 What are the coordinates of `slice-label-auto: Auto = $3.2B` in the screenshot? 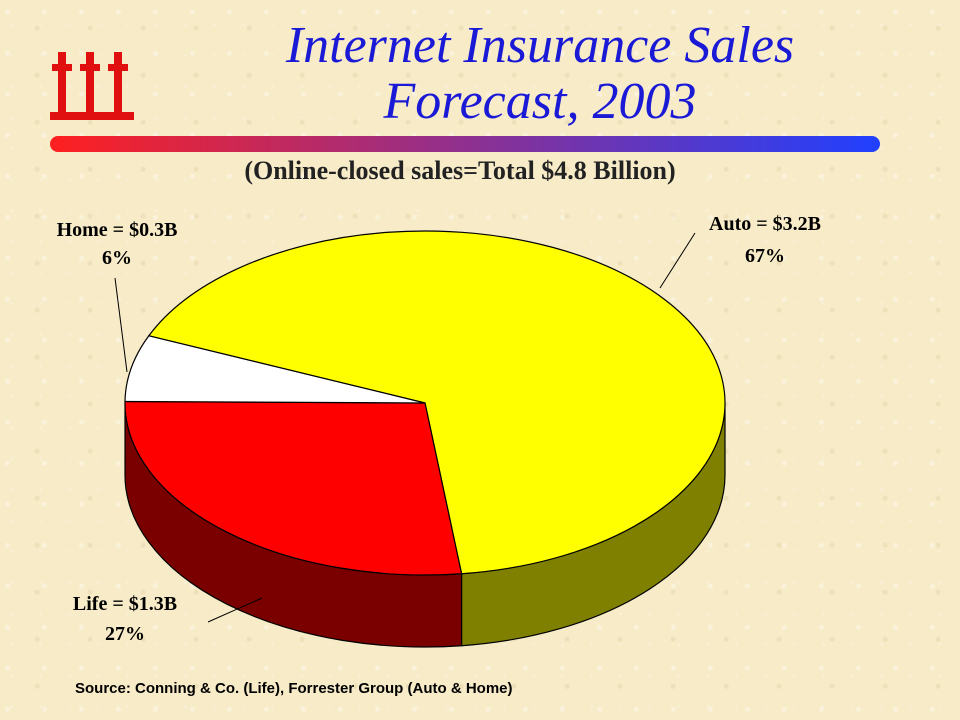 It's located at (765, 224).